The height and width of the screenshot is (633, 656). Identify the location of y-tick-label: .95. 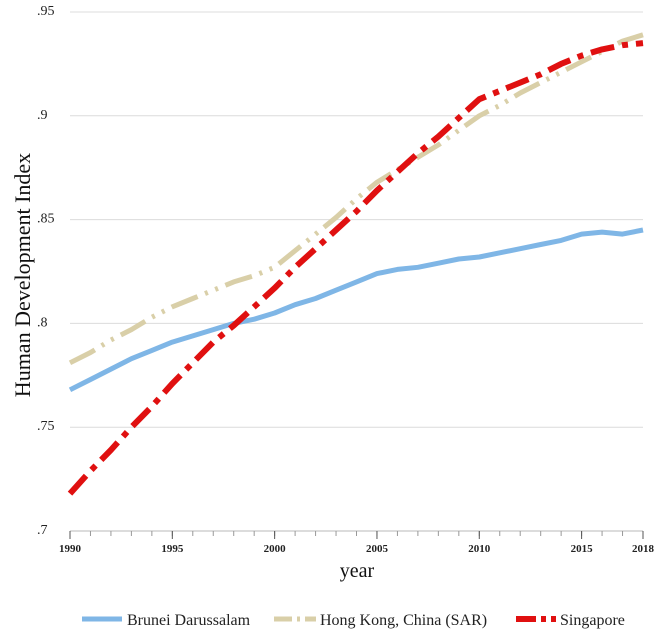
(46, 11).